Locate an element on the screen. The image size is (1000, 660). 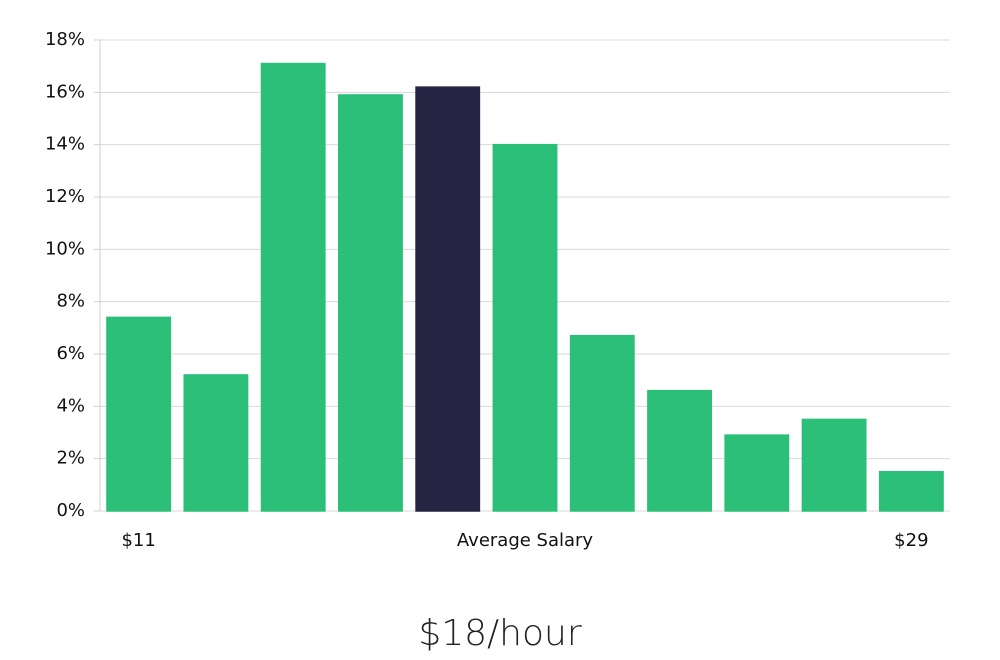
y-tick-label: 18% is located at coordinates (65, 39).